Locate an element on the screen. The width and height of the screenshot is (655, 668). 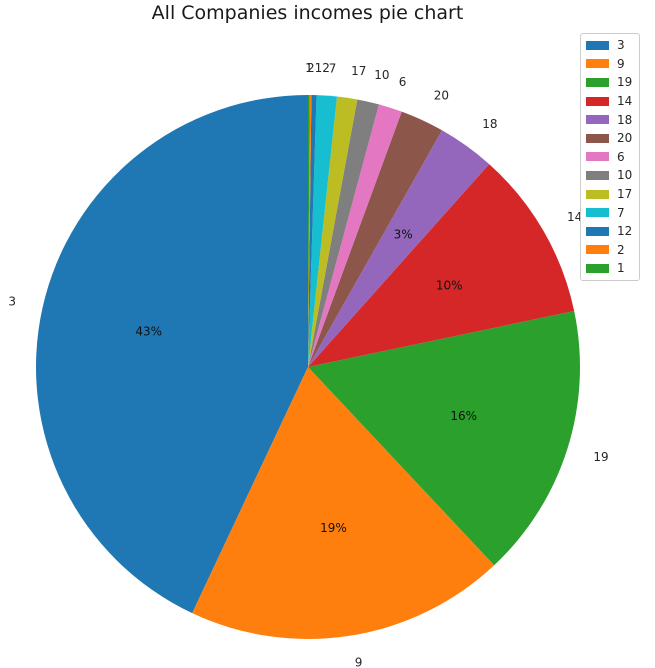
chart-title: All Companies incomes pie chart is located at coordinates (307, 13).